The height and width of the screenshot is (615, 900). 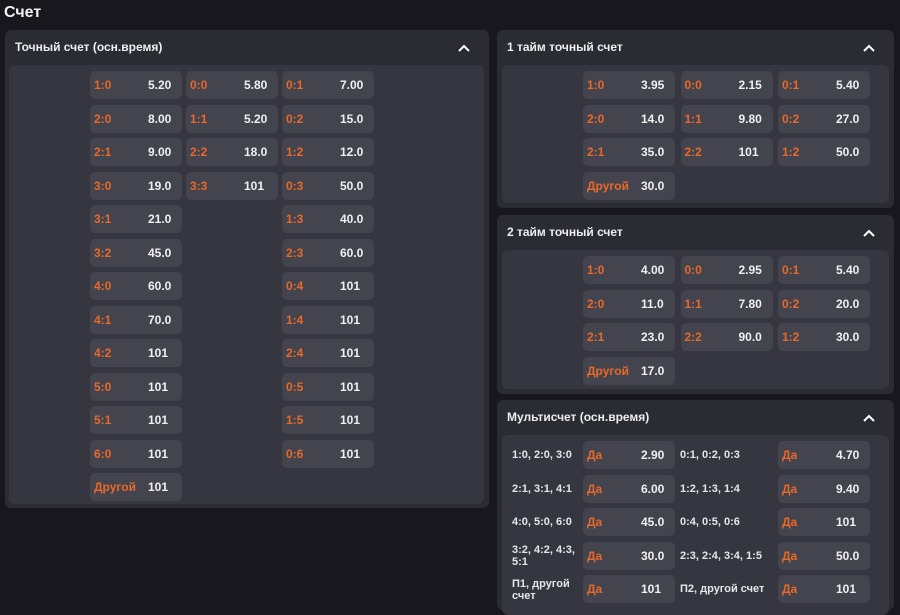 What do you see at coordinates (629, 85) in the screenshot?
I see `odds-button: 1:0 3.95` at bounding box center [629, 85].